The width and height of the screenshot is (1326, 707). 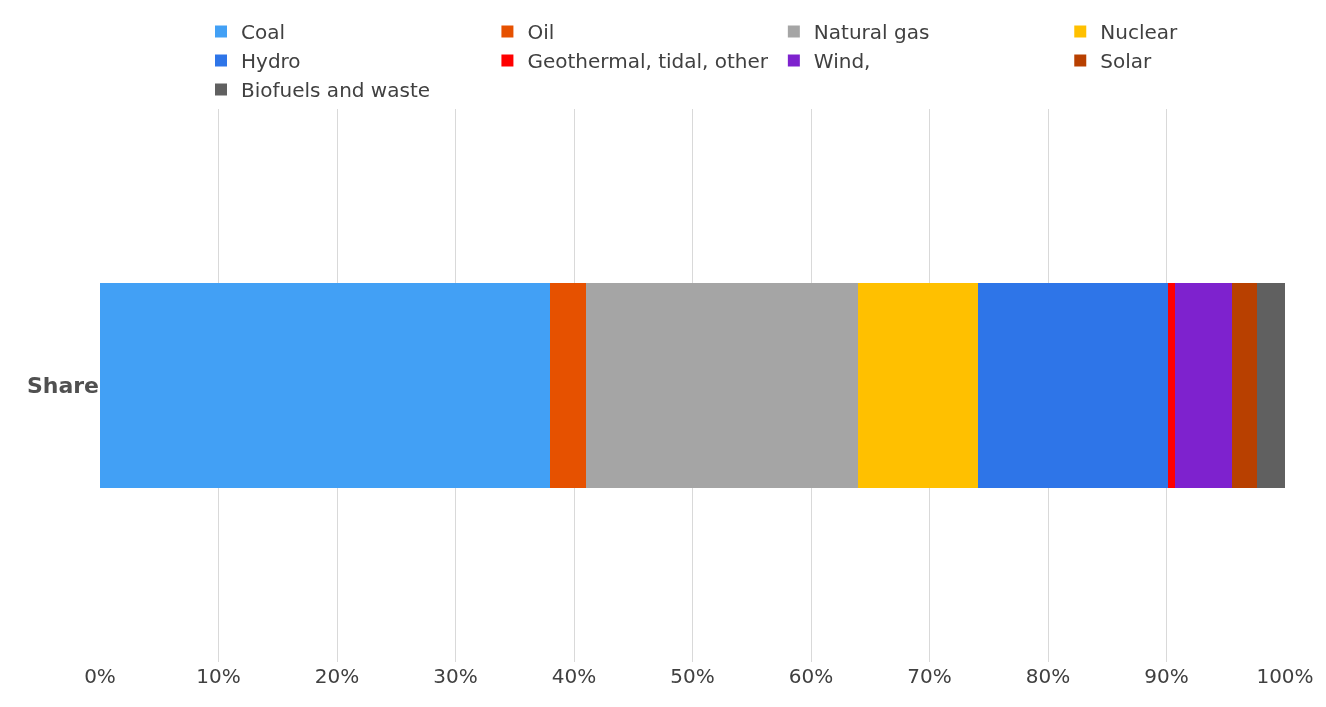 What do you see at coordinates (1048, 676) in the screenshot?
I see `x-tick-label: 80%` at bounding box center [1048, 676].